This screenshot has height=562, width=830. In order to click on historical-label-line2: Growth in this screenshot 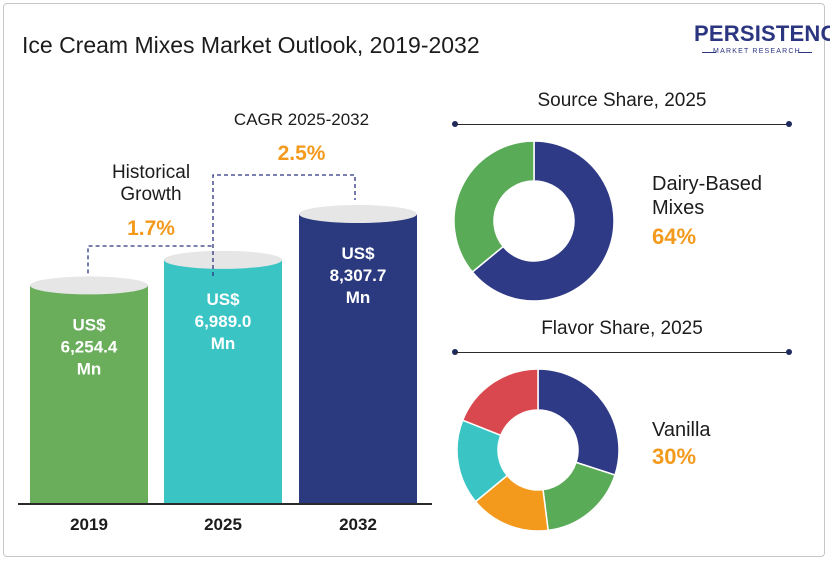, I will do `click(151, 194)`.